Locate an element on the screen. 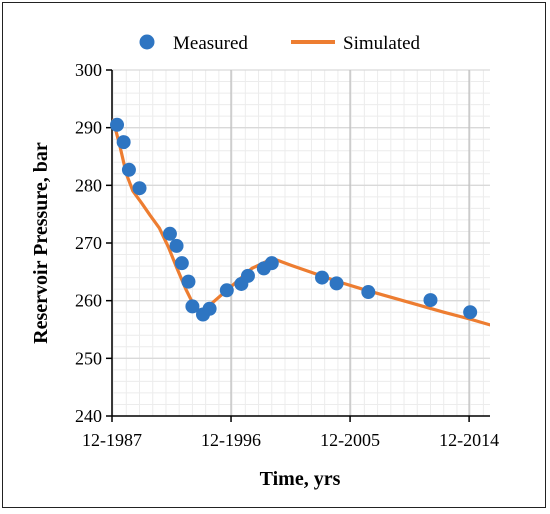  x-tick-label: 12-1987 is located at coordinates (112, 440).